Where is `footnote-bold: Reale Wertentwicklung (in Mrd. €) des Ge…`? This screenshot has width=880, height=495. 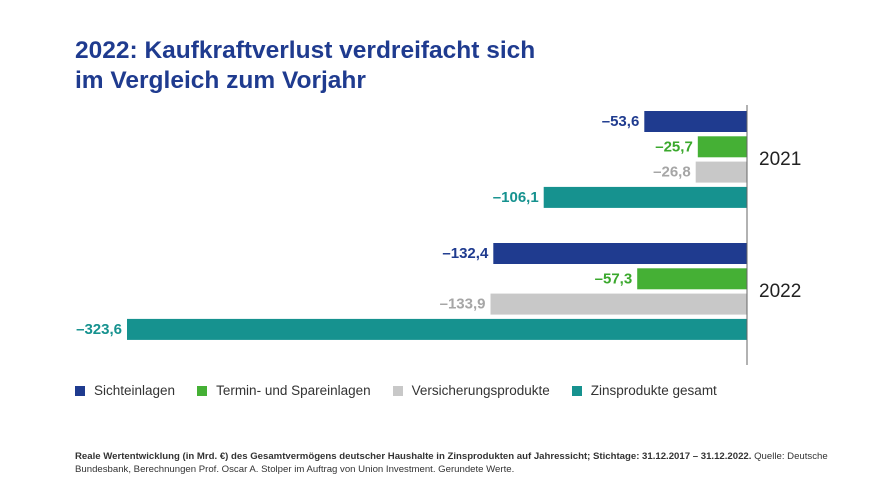 footnote-bold: Reale Wertentwicklung (in Mrd. €) des Ge… is located at coordinates (413, 456).